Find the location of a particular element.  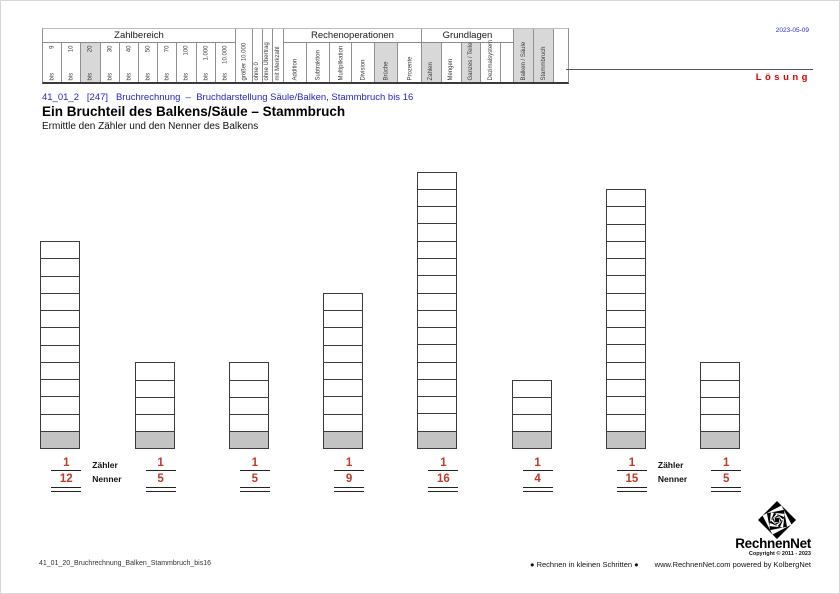

table-column: bis 10 is located at coordinates (72, 62).